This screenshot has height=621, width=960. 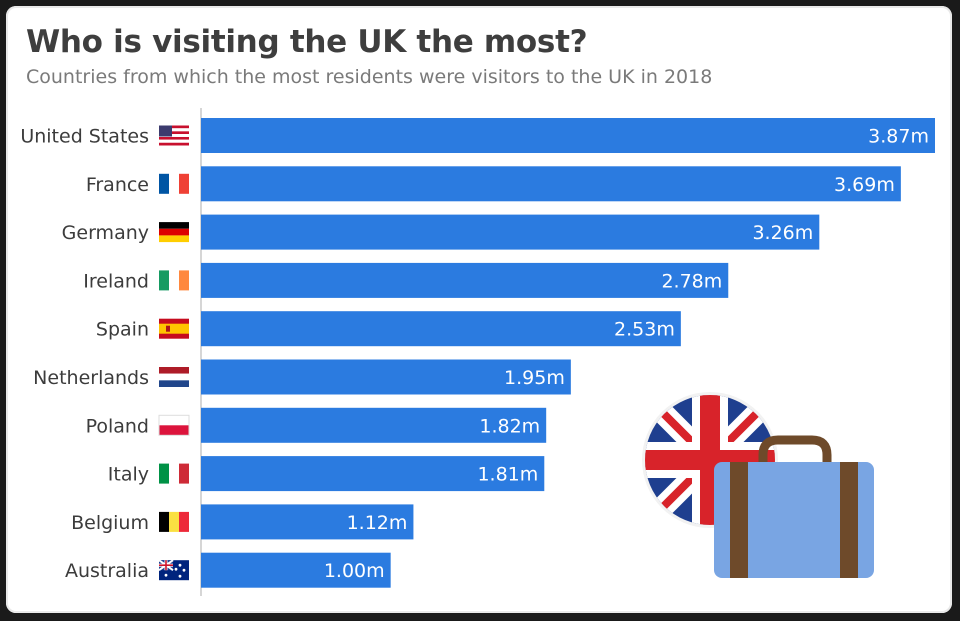 What do you see at coordinates (354, 571) in the screenshot?
I see `value-label: 1.00m` at bounding box center [354, 571].